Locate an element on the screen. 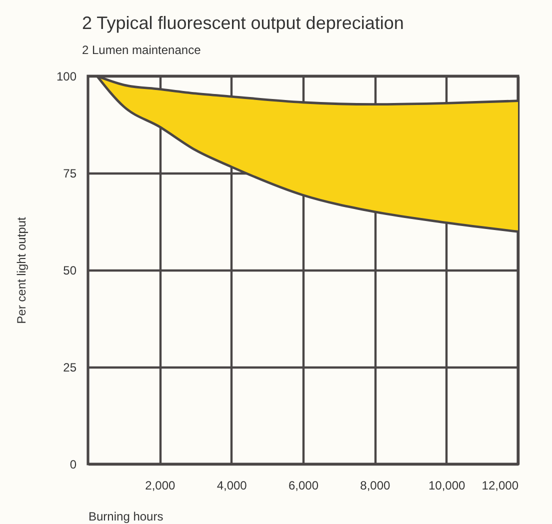 The image size is (552, 524). x-tick-label: 6,000 is located at coordinates (303, 485).